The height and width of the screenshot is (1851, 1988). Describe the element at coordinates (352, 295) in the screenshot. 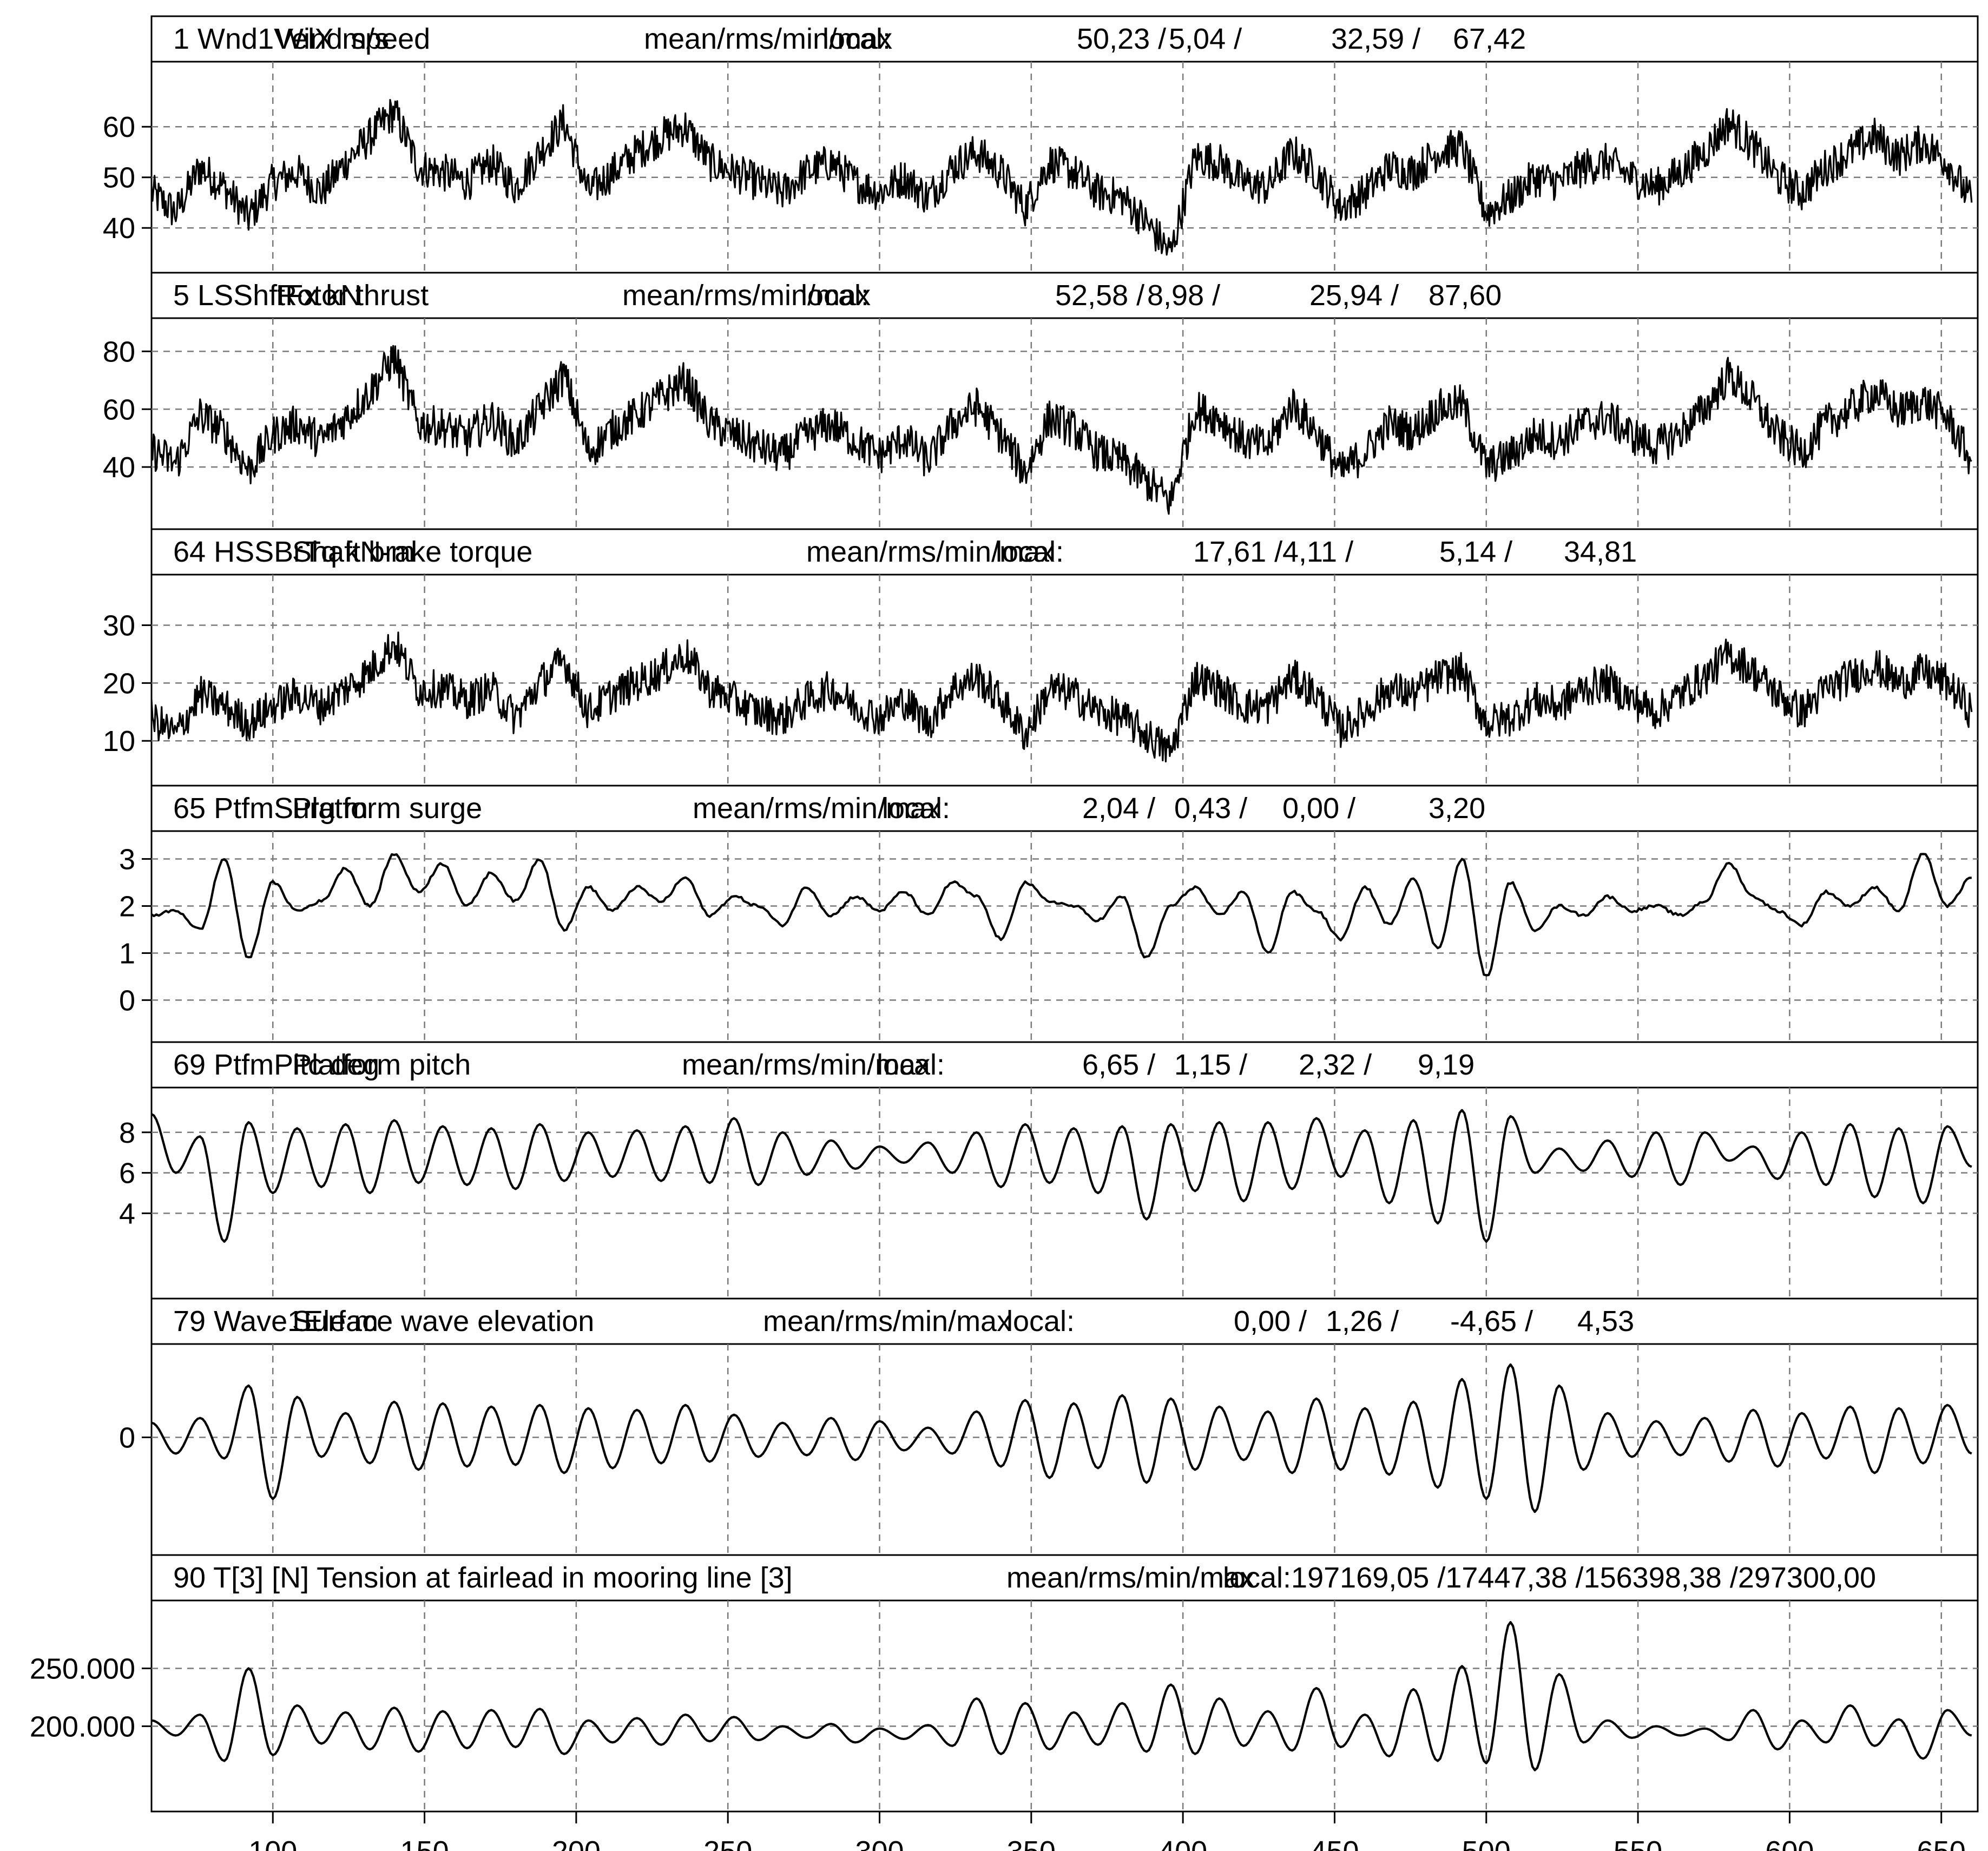

I see `signal-description: Rotor thrust` at that location.